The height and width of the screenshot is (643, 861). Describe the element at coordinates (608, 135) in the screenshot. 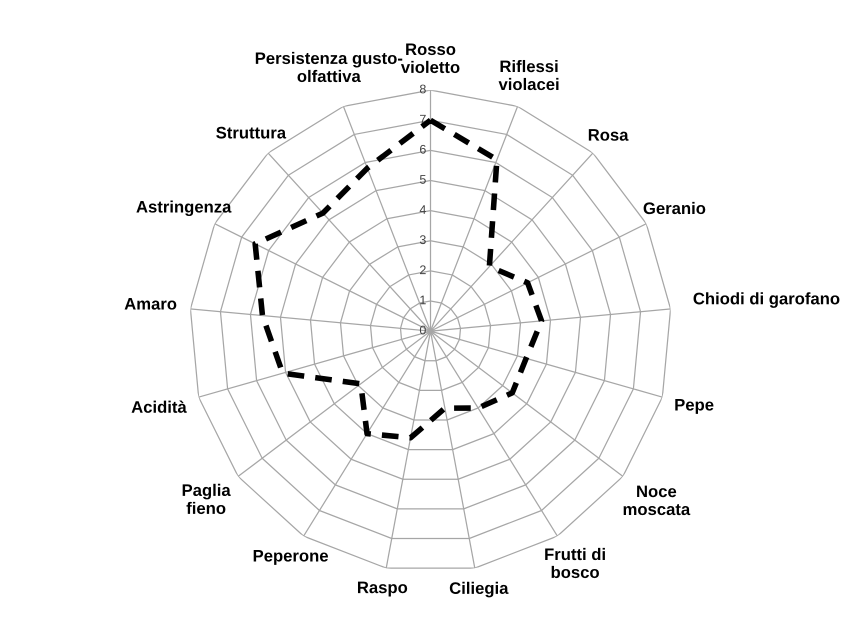

I see `spoke-label: Rosa` at that location.